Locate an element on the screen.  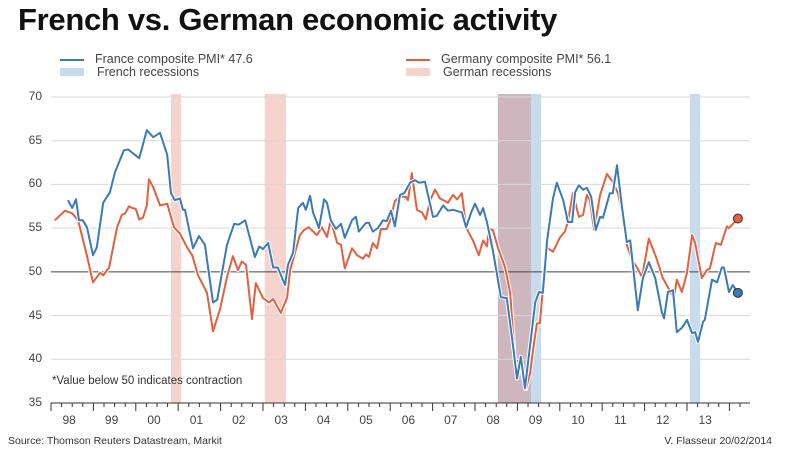
x-tick-label: 09 is located at coordinates (535, 420).